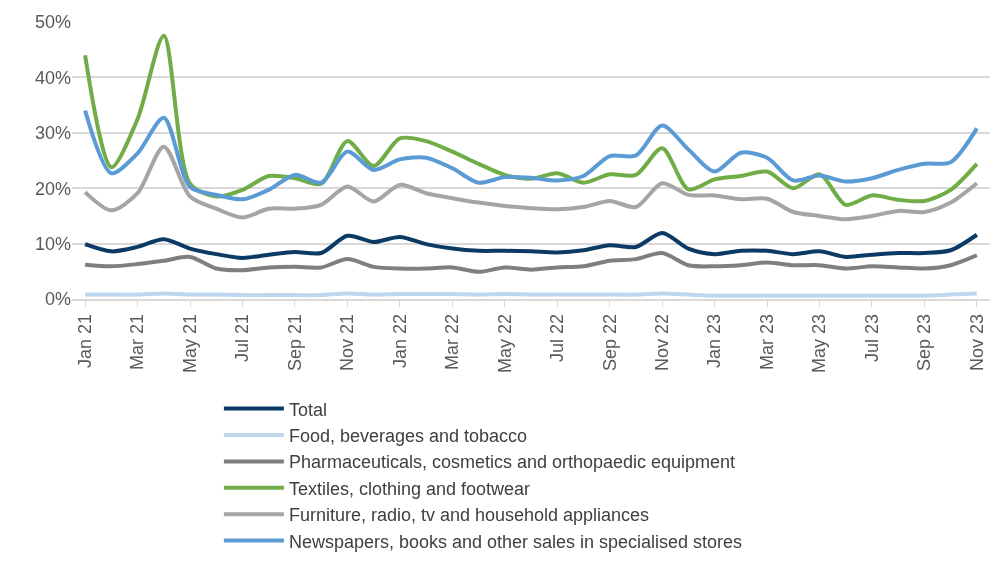  What do you see at coordinates (976, 342) in the screenshot?
I see `x-tick-label: Nov 23` at bounding box center [976, 342].